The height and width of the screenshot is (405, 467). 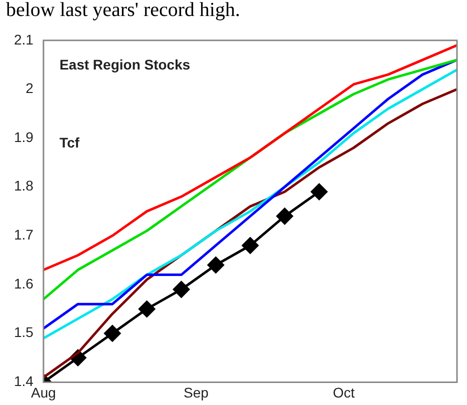 I want to click on x-tick-label: Aug, so click(x=43, y=392).